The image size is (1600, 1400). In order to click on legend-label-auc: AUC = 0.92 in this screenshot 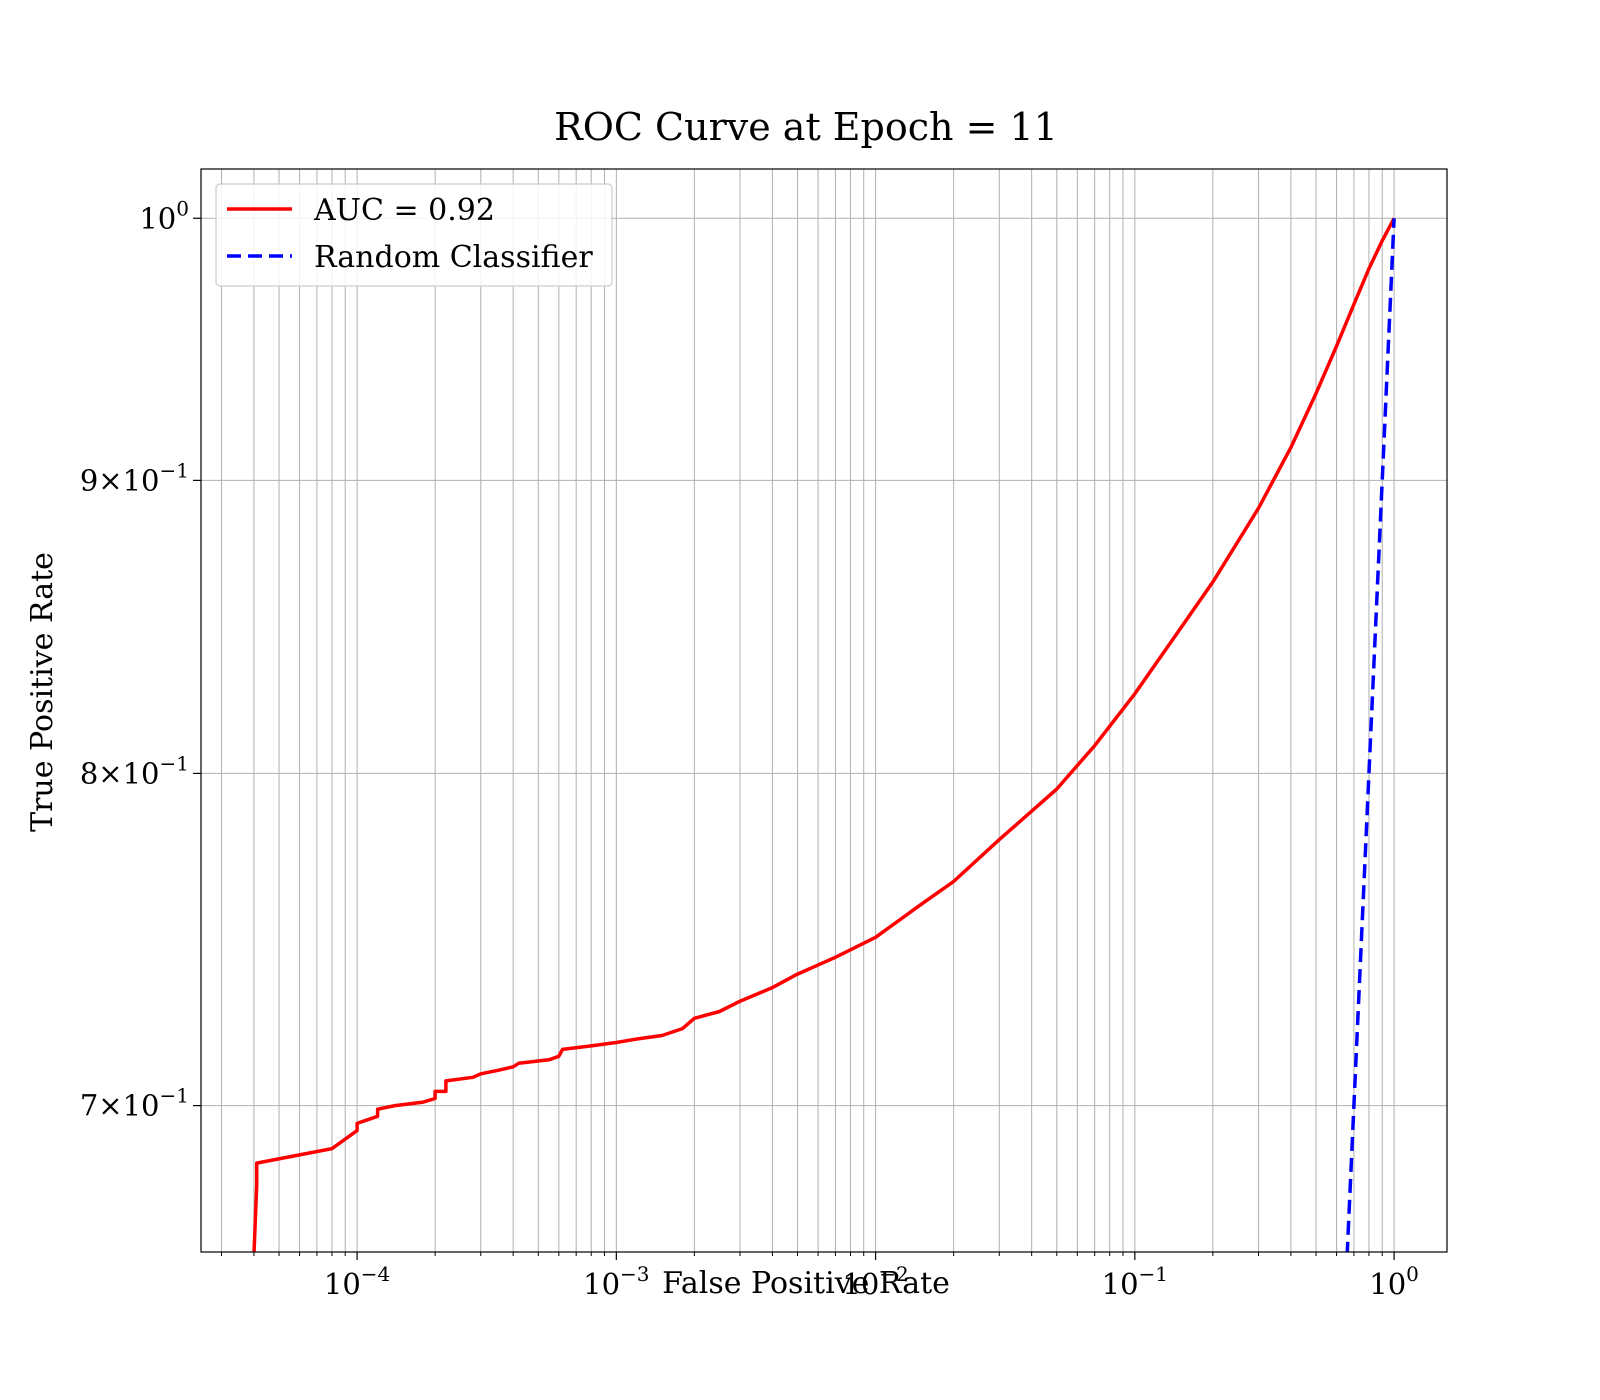, I will do `click(404, 210)`.